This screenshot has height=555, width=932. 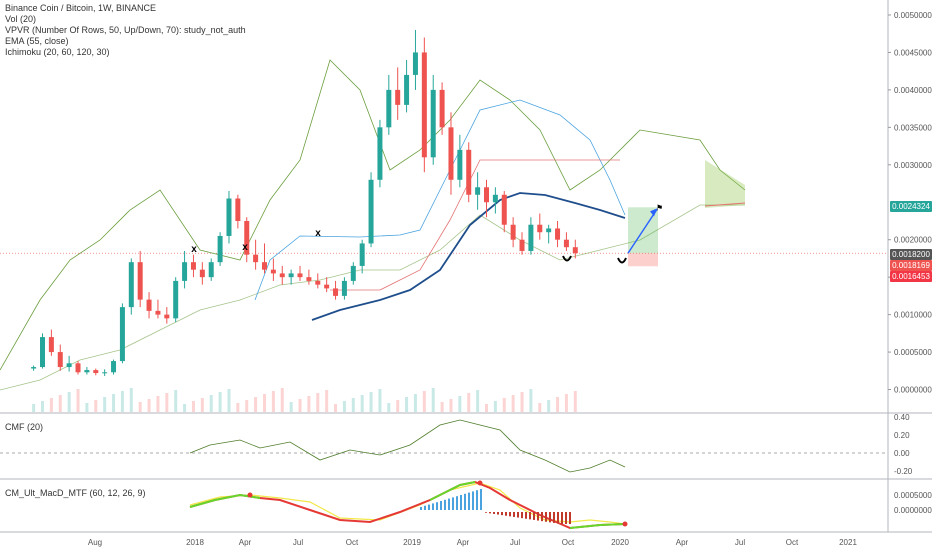 I want to click on cmf-tick-label: 0.20, so click(x=902, y=435).